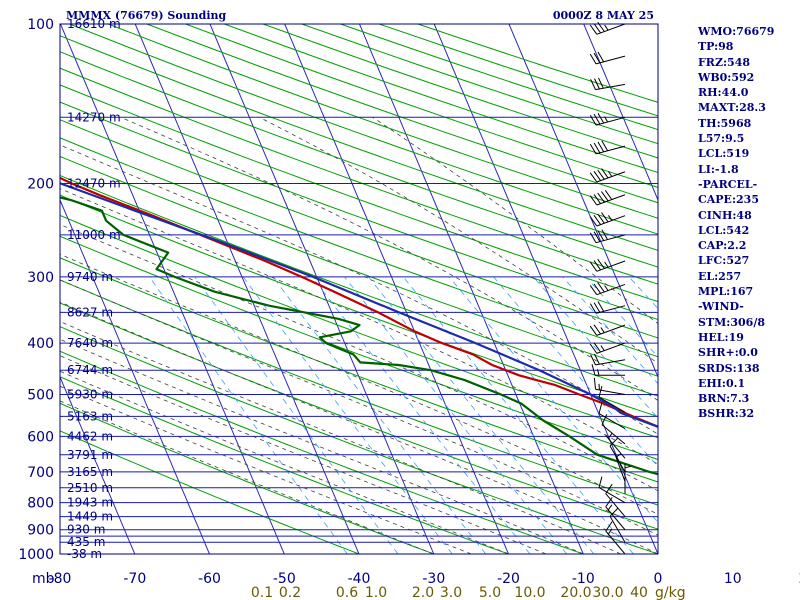 The image size is (800, 600). What do you see at coordinates (262, 592) in the screenshot?
I see `mixing-ratio-tick-label: 0.1` at bounding box center [262, 592].